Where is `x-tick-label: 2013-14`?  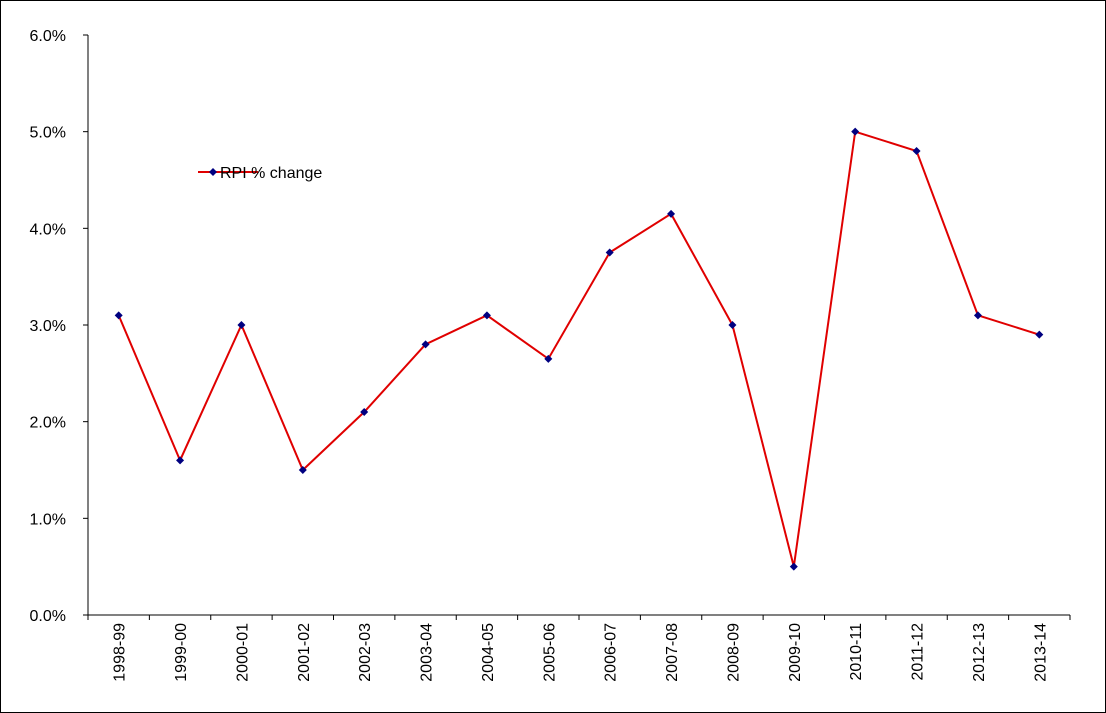 x-tick-label: 2013-14 is located at coordinates (1040, 652).